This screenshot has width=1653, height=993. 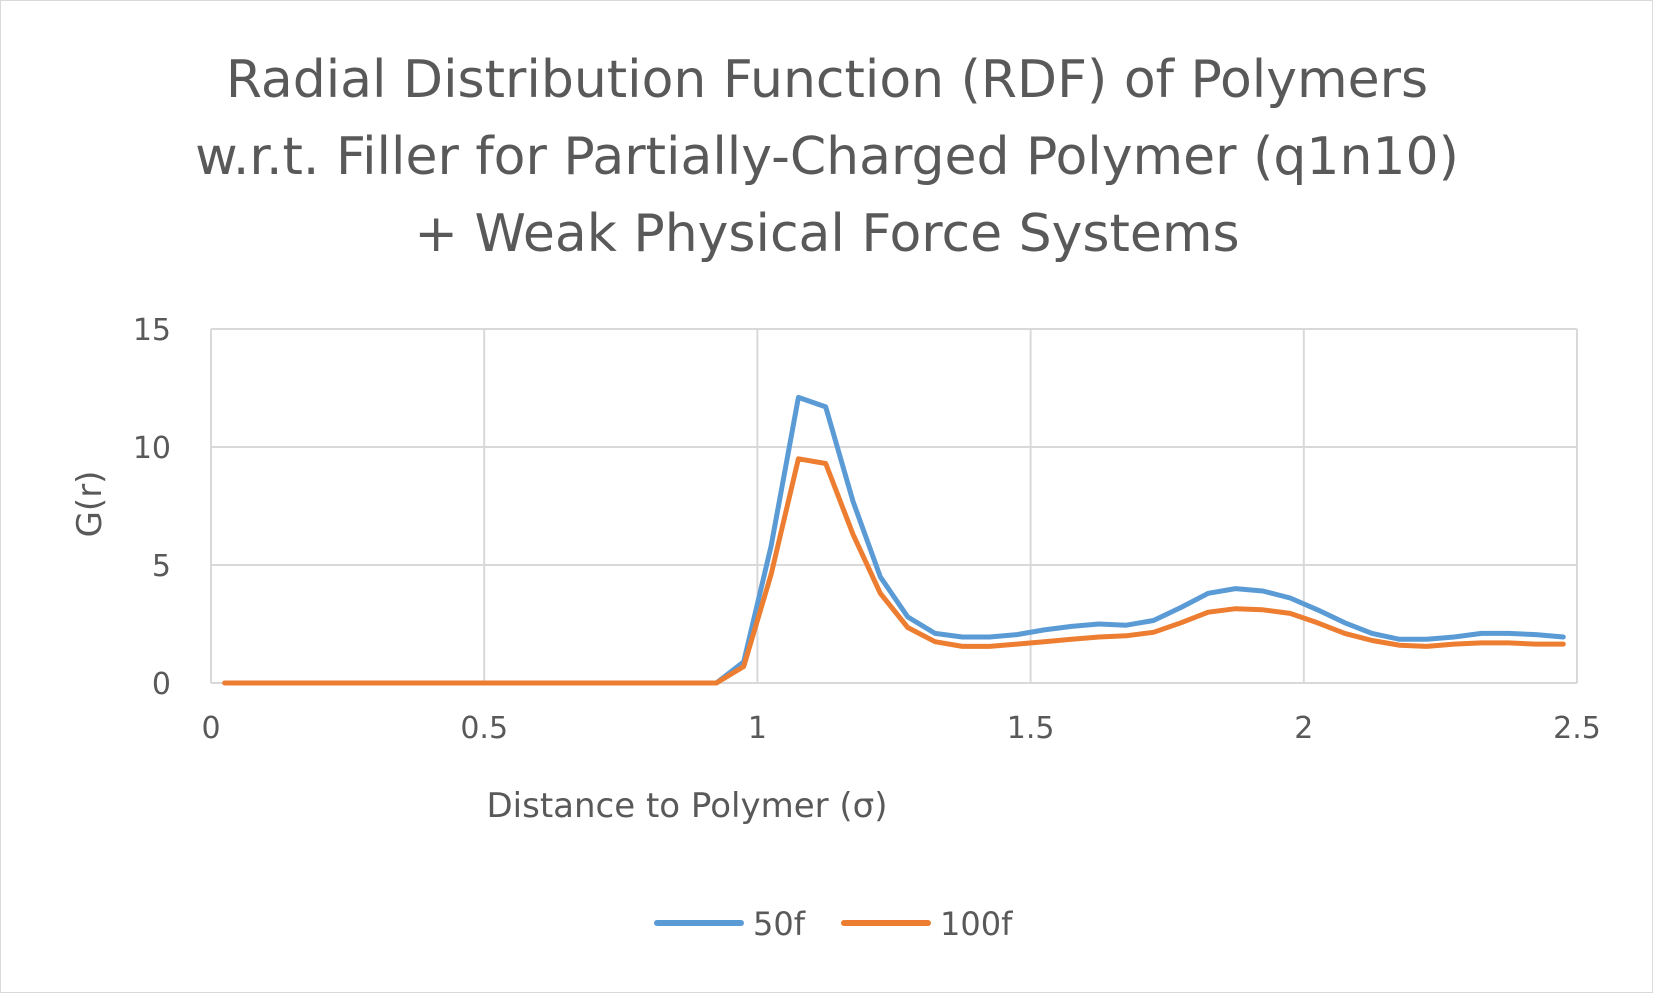 What do you see at coordinates (152, 507) in the screenshot?
I see `y-axis-ticks: 0 5 10 15` at bounding box center [152, 507].